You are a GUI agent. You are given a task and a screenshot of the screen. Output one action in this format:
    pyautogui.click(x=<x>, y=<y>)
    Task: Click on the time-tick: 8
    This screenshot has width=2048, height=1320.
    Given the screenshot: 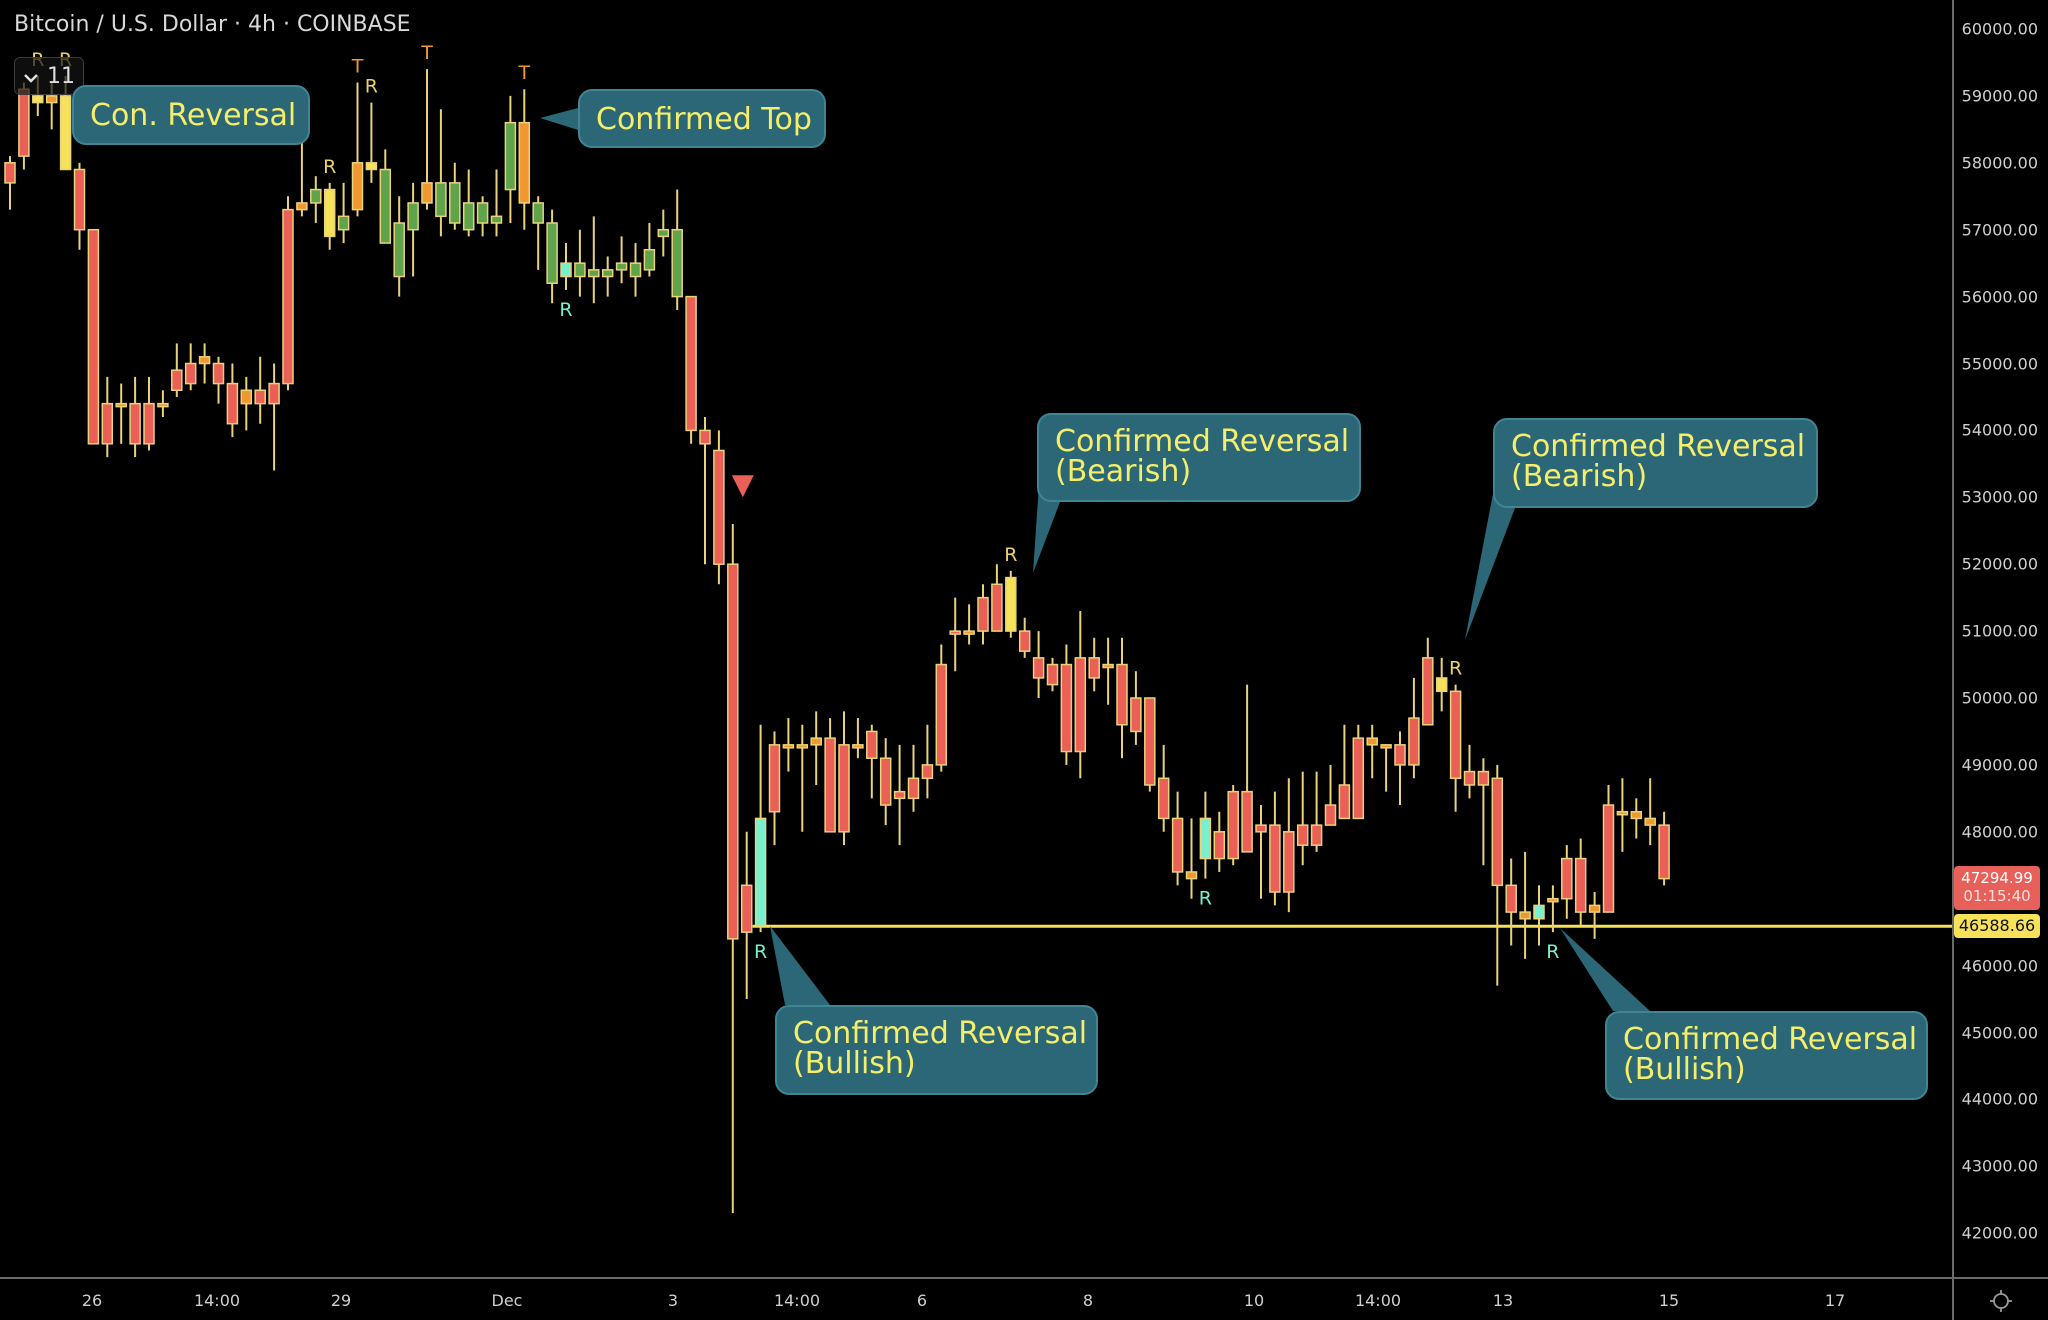 What is the action you would take?
    pyautogui.click(x=1088, y=1300)
    